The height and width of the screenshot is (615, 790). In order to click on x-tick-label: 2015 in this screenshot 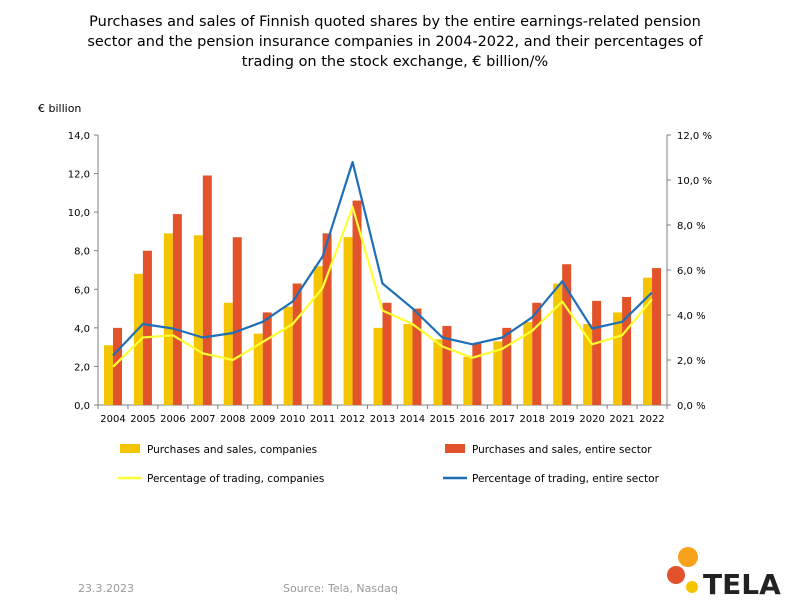, I will do `click(442, 419)`.